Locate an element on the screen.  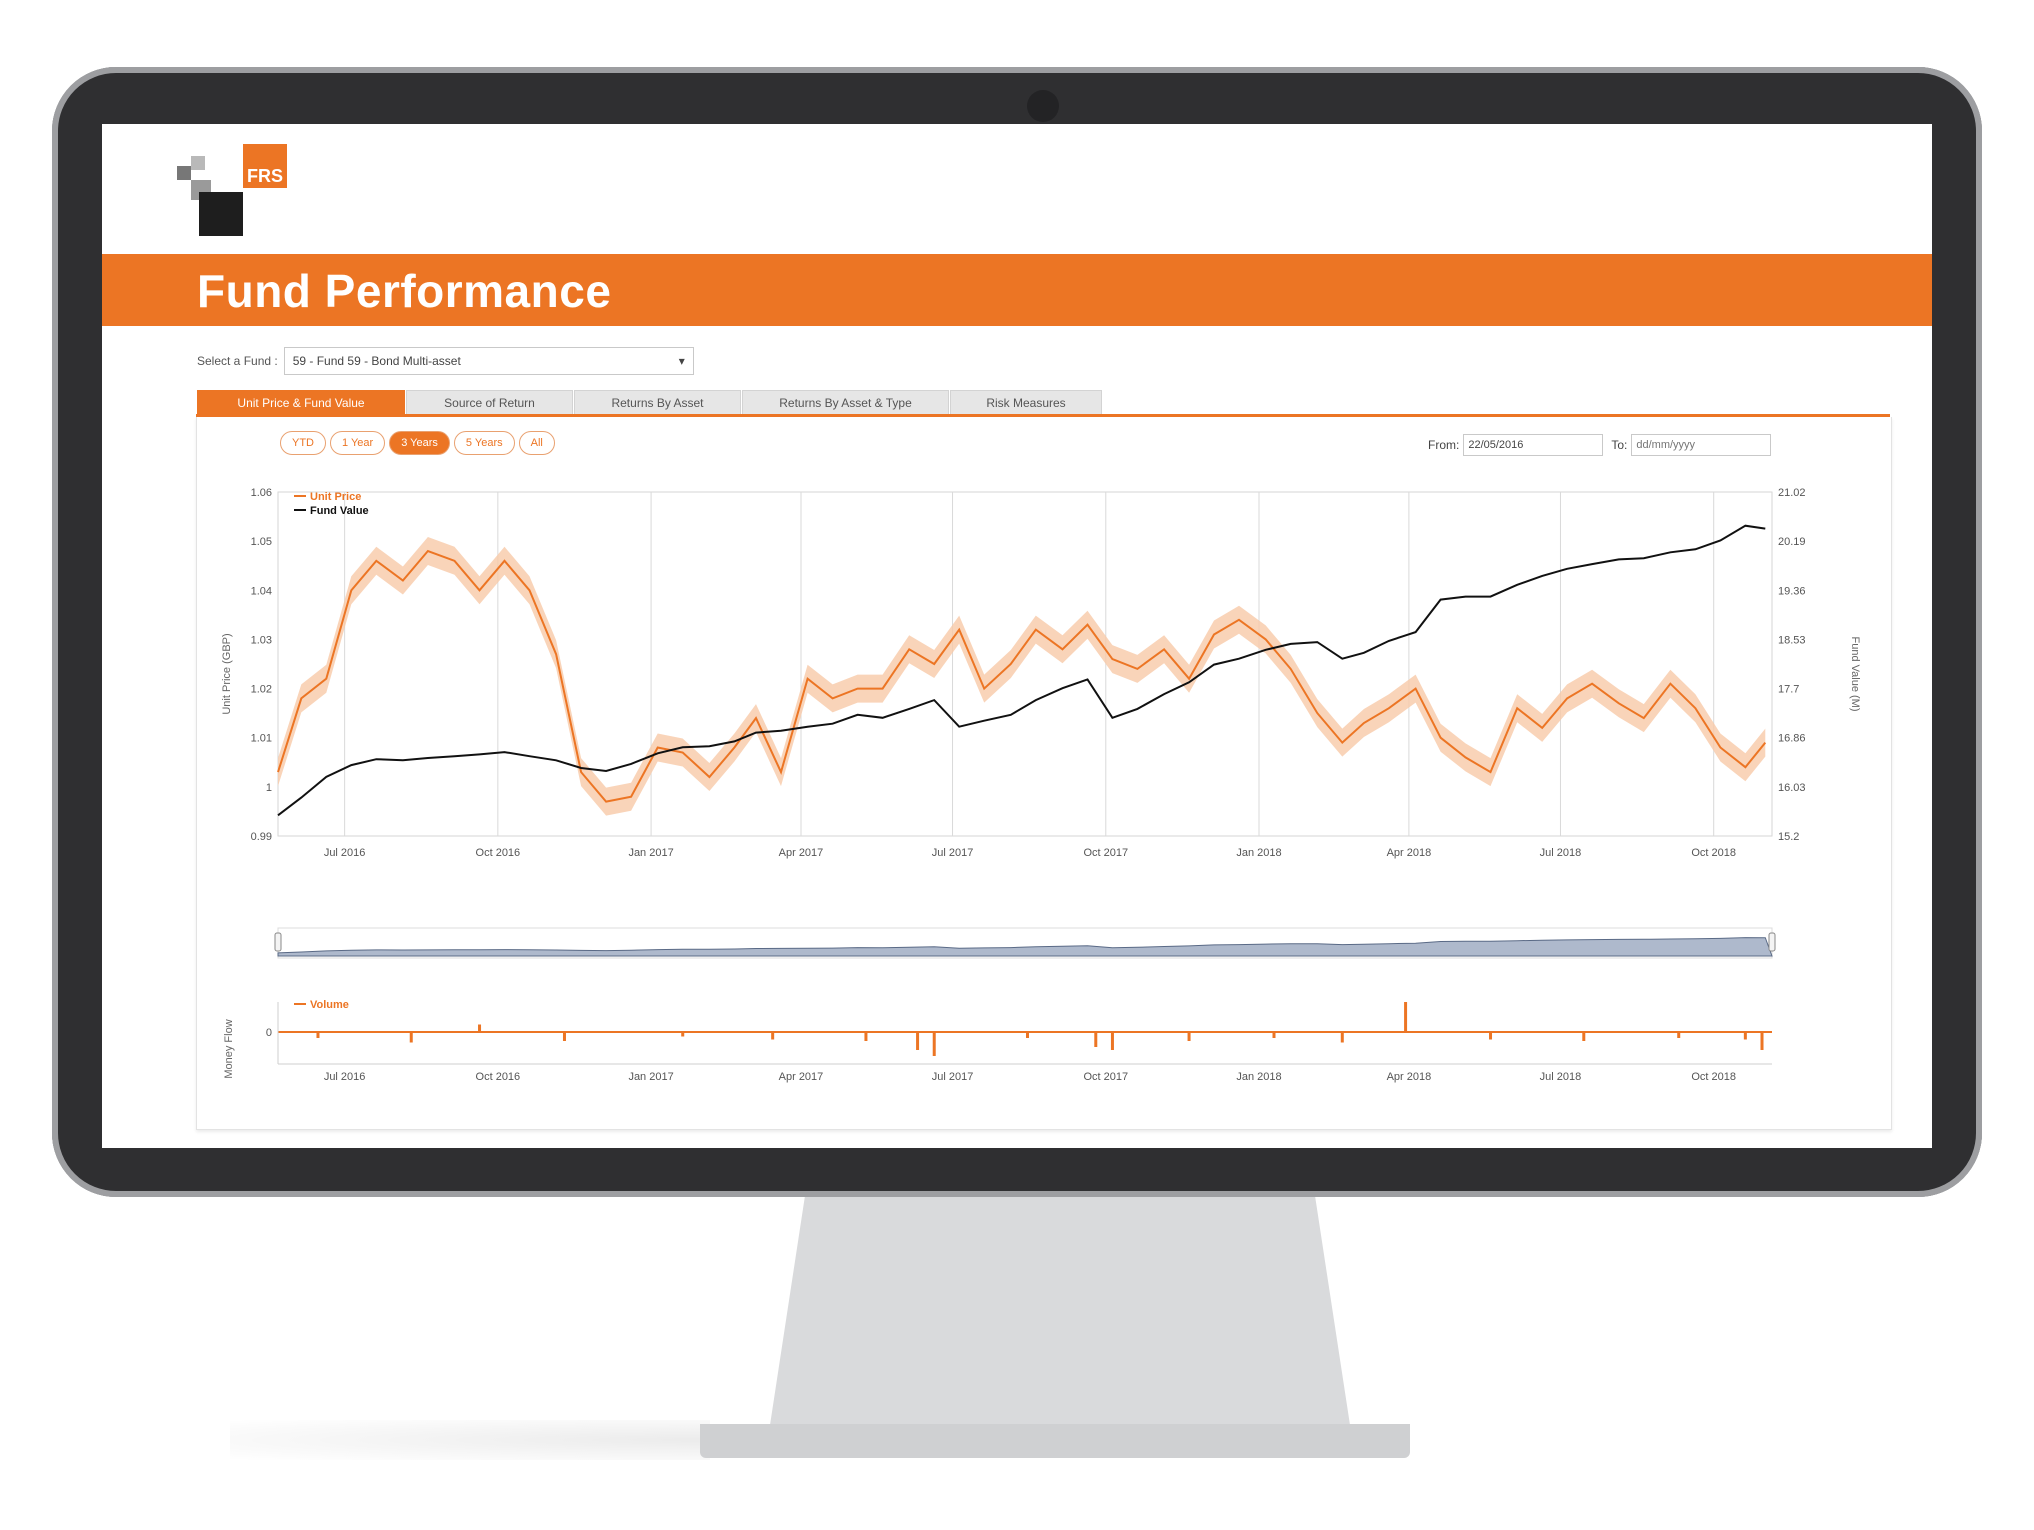
page-title: Fund Performance is located at coordinates (404, 291).